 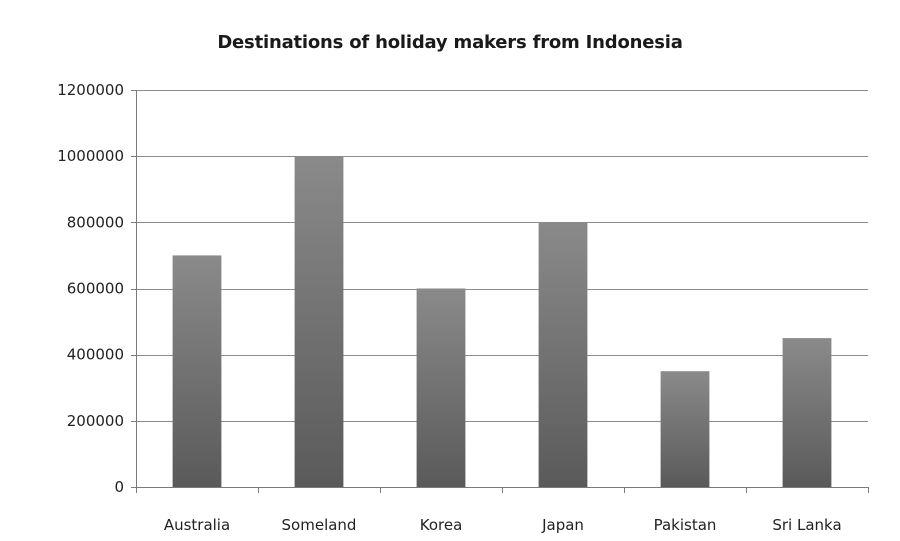 What do you see at coordinates (441, 387) in the screenshot?
I see `bar-korea` at bounding box center [441, 387].